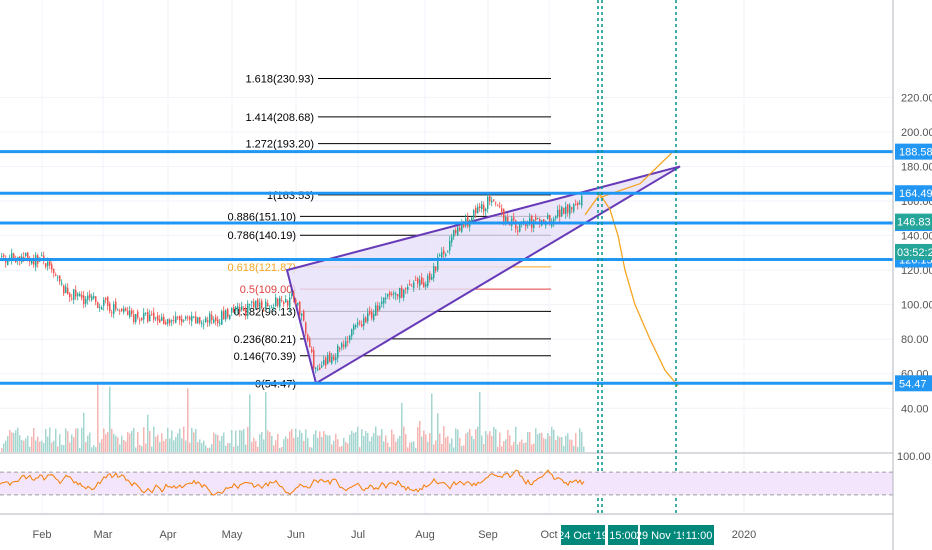  Describe the element at coordinates (631, 289) in the screenshot. I see `projection-down-path` at that location.